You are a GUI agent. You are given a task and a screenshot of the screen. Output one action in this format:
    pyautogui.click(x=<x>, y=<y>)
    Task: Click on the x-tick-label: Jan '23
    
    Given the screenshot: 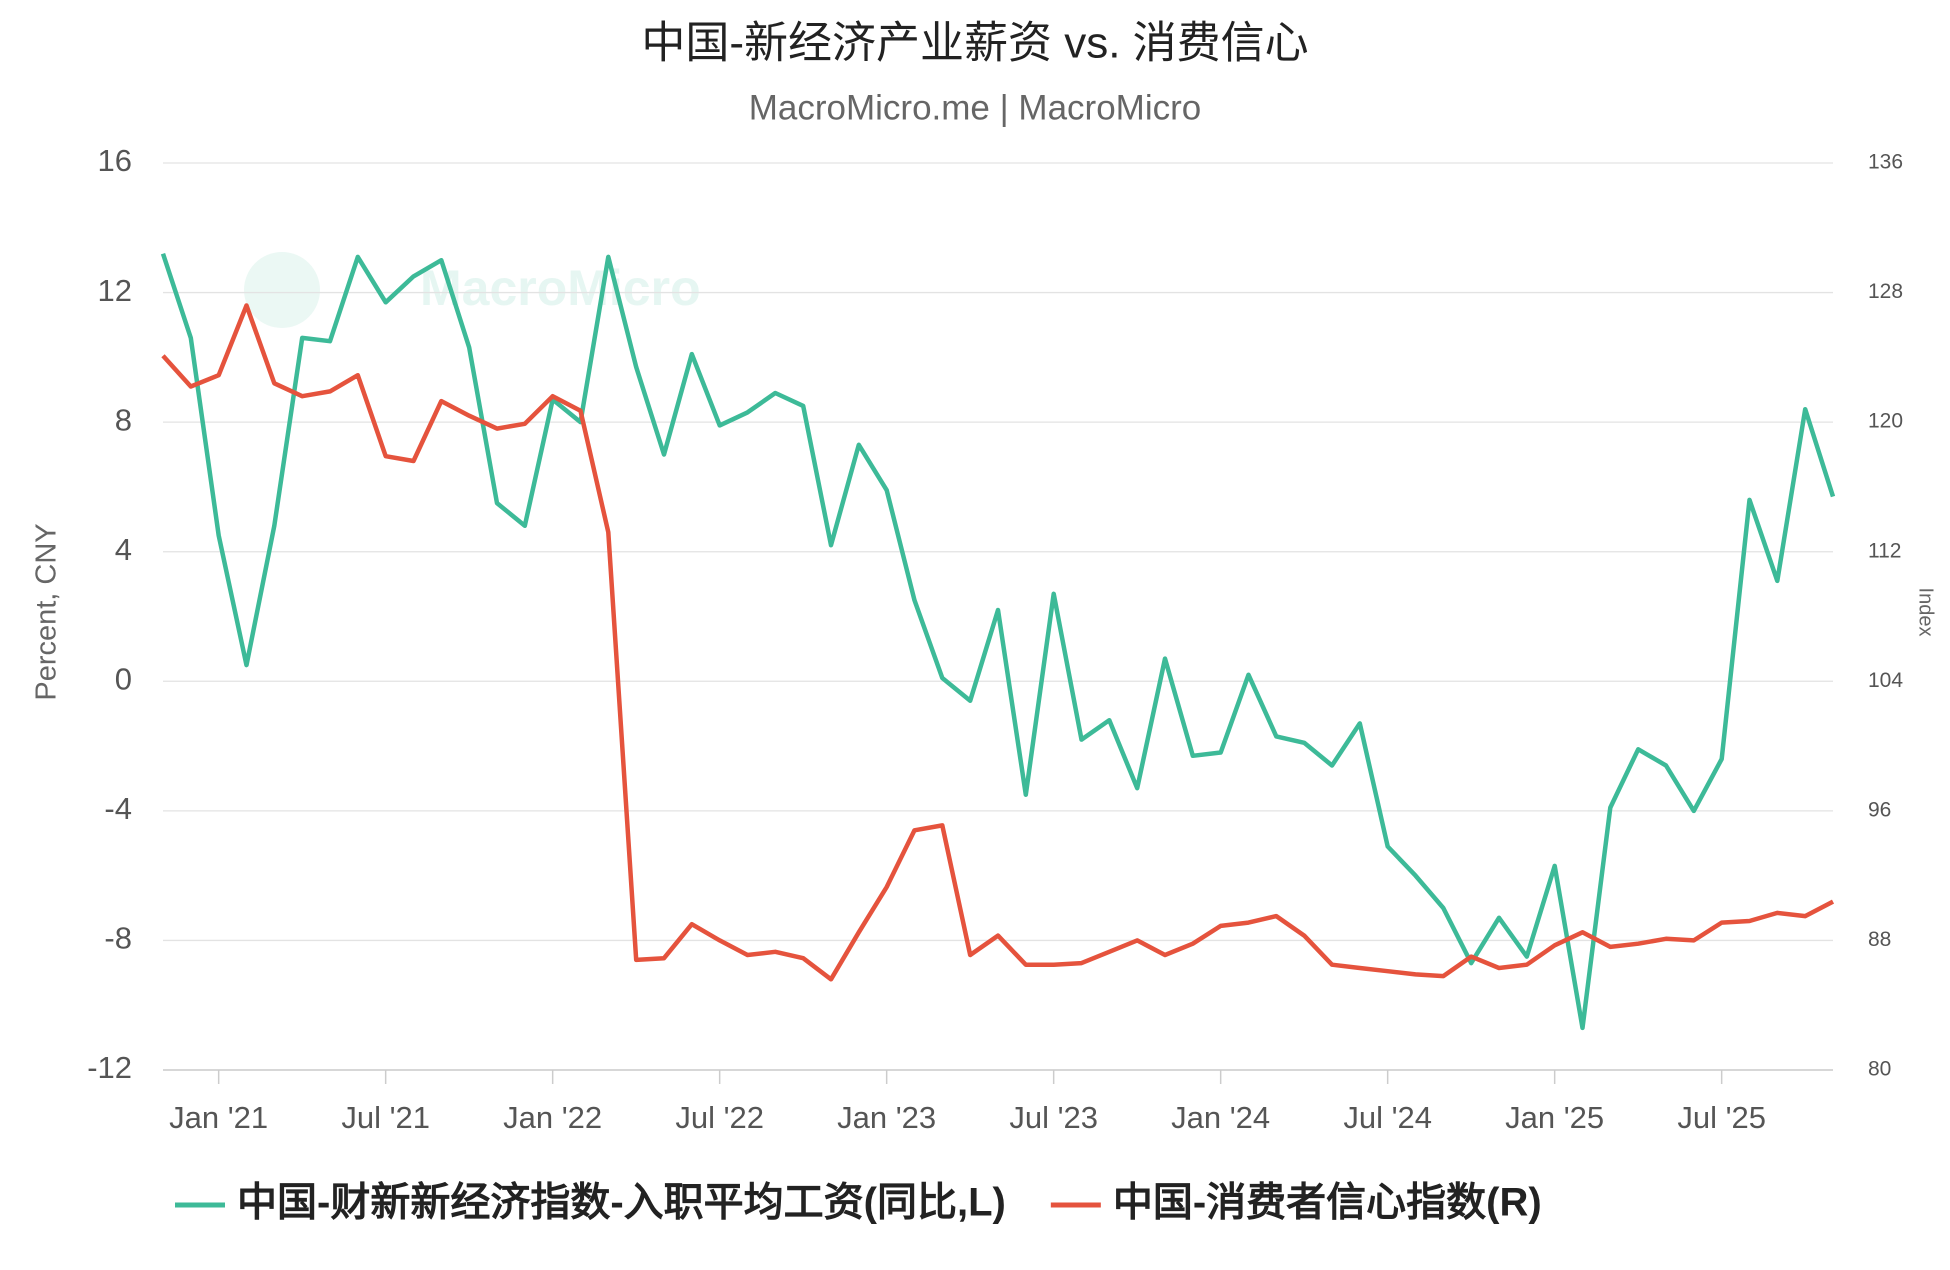 What is the action you would take?
    pyautogui.click(x=886, y=1117)
    